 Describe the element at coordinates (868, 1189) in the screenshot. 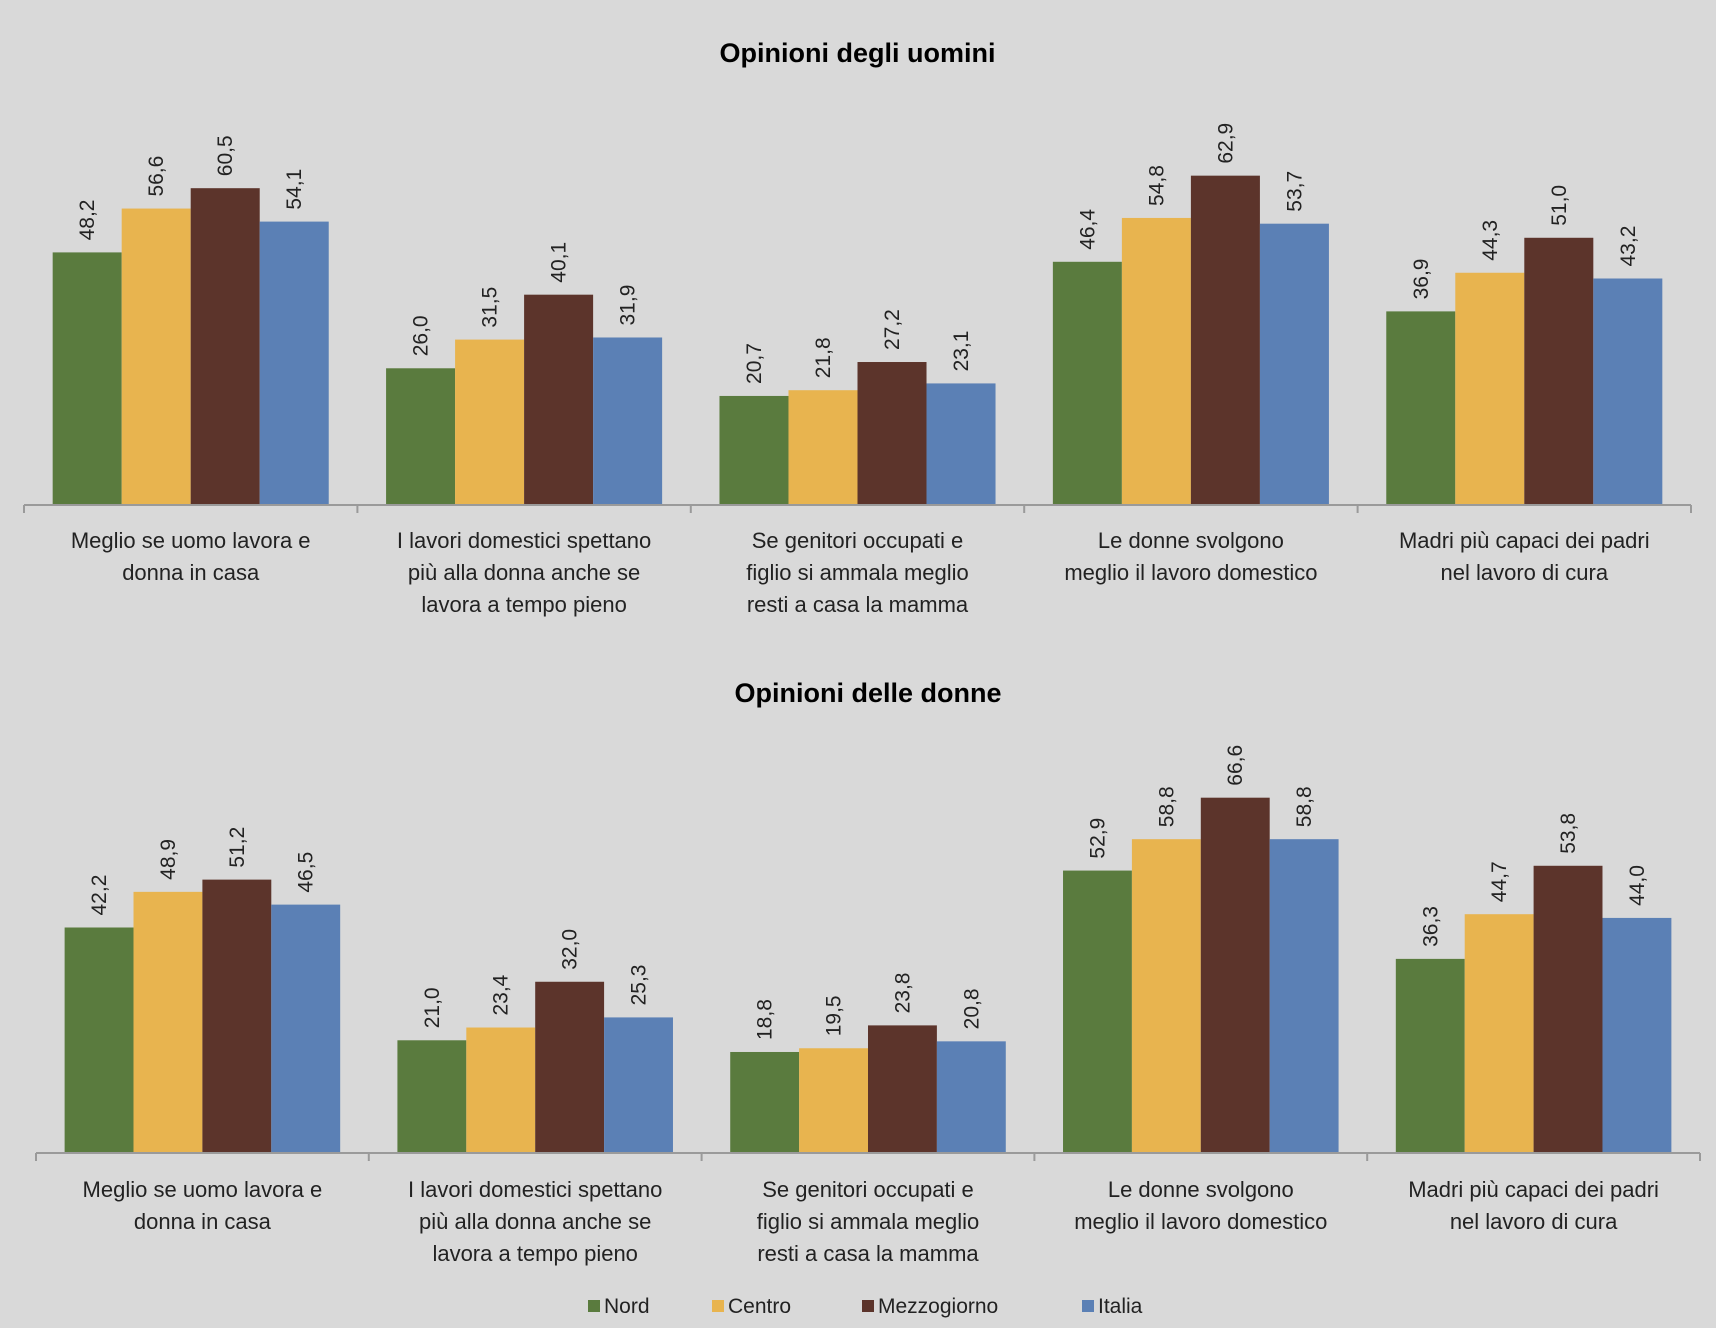

I see `category-label: Se genitori occupati e` at that location.